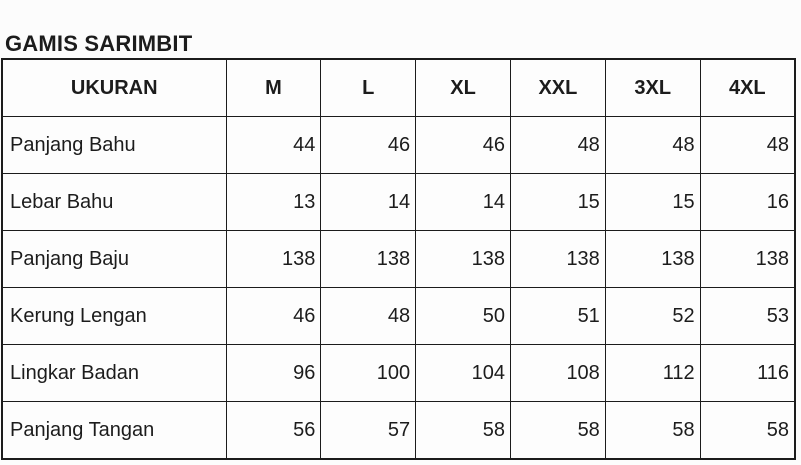 The image size is (801, 465). I want to click on header-cell-ukuran: UKURAN, so click(114, 87).